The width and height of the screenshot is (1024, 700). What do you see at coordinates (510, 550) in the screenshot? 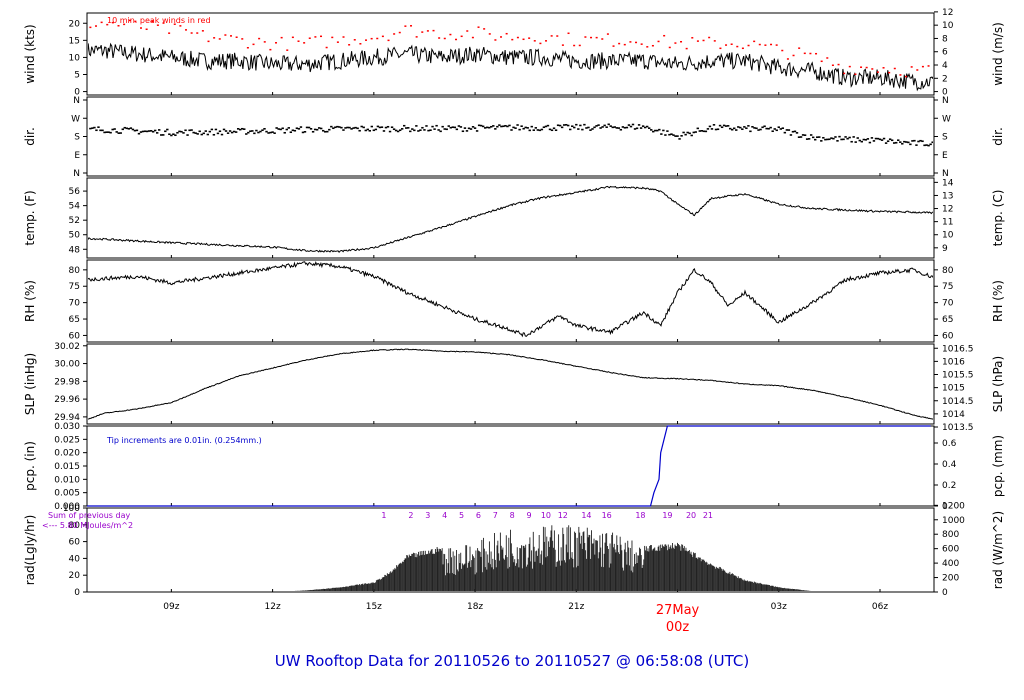
I see `rad-frame` at bounding box center [510, 550].